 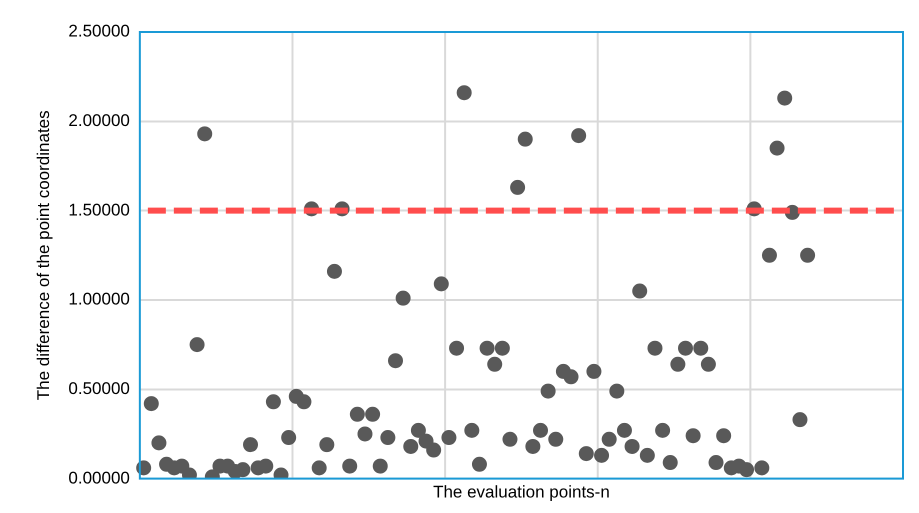 What do you see at coordinates (521, 492) in the screenshot?
I see `x-axis-title: The evaluation points-n` at bounding box center [521, 492].